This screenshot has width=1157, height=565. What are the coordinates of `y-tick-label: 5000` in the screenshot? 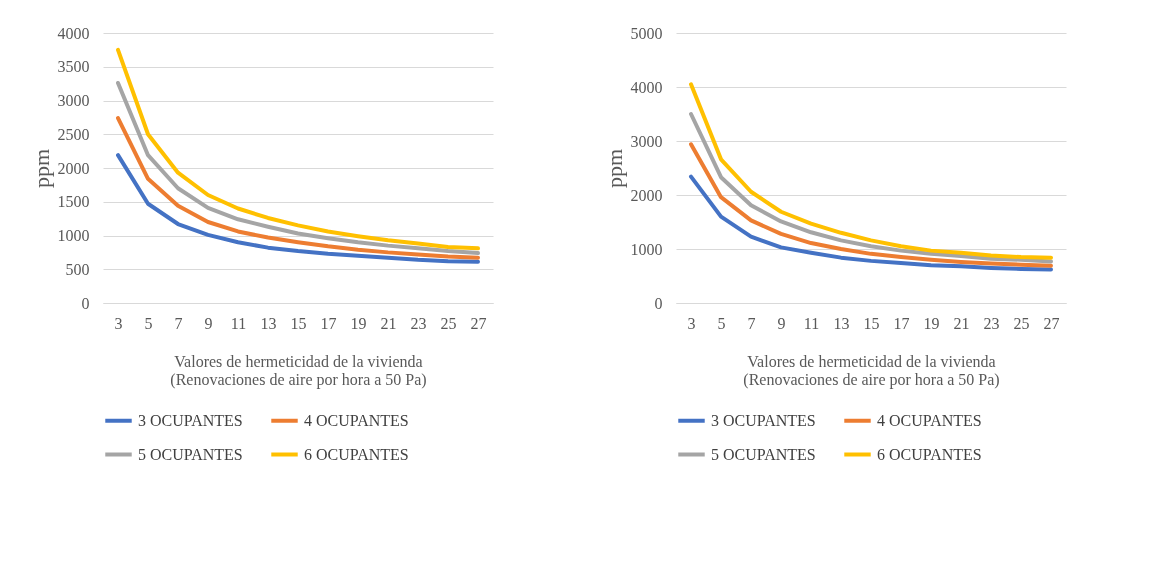 It's located at (646, 33).